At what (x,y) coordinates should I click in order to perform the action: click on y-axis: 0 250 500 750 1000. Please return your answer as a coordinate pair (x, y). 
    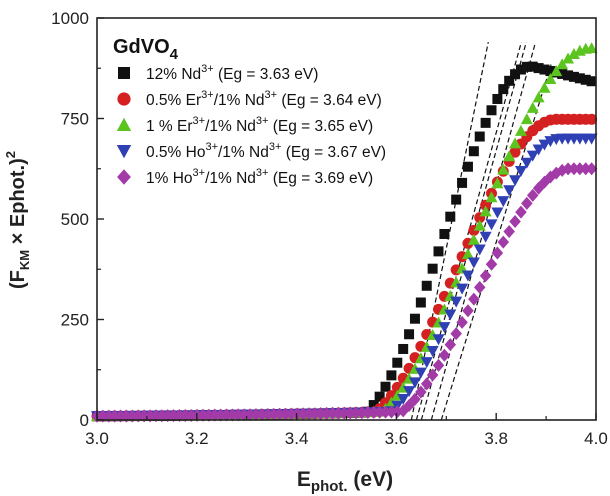
    Looking at the image, I should click on (77, 219).